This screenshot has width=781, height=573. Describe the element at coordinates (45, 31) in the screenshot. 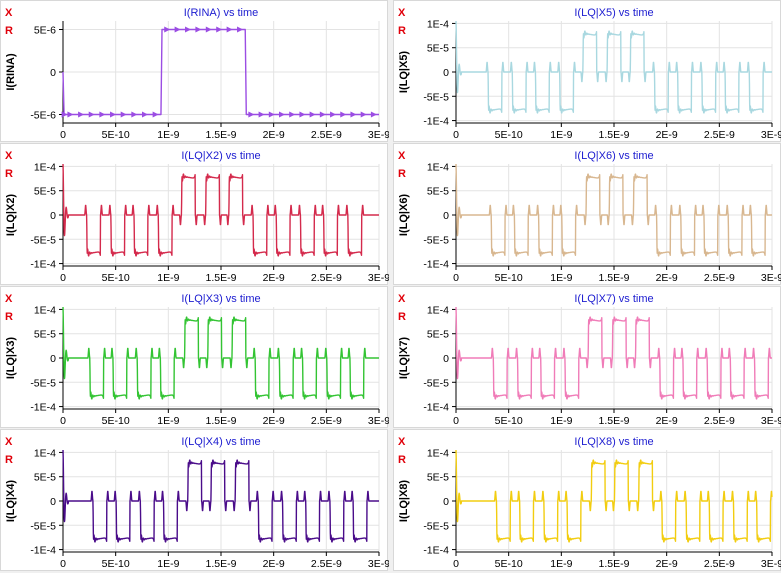

I see `y-tick-label: 5E-6` at that location.